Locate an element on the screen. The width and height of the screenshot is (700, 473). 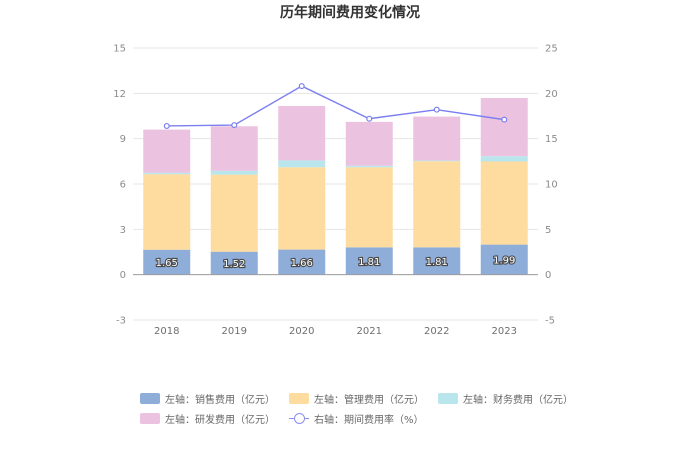
chart-title: 历年期间费用变化情况 is located at coordinates (350, 12).